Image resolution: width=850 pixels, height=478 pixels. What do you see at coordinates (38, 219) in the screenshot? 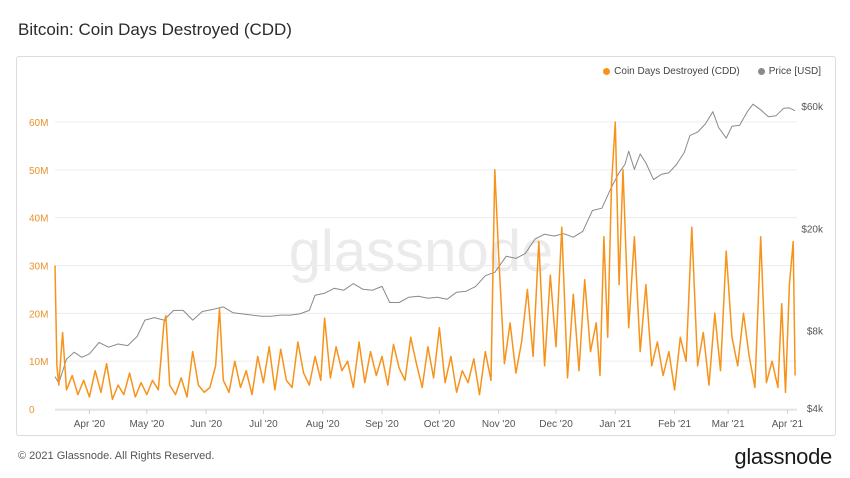
I see `y-left-tick-label: 40M` at bounding box center [38, 219].